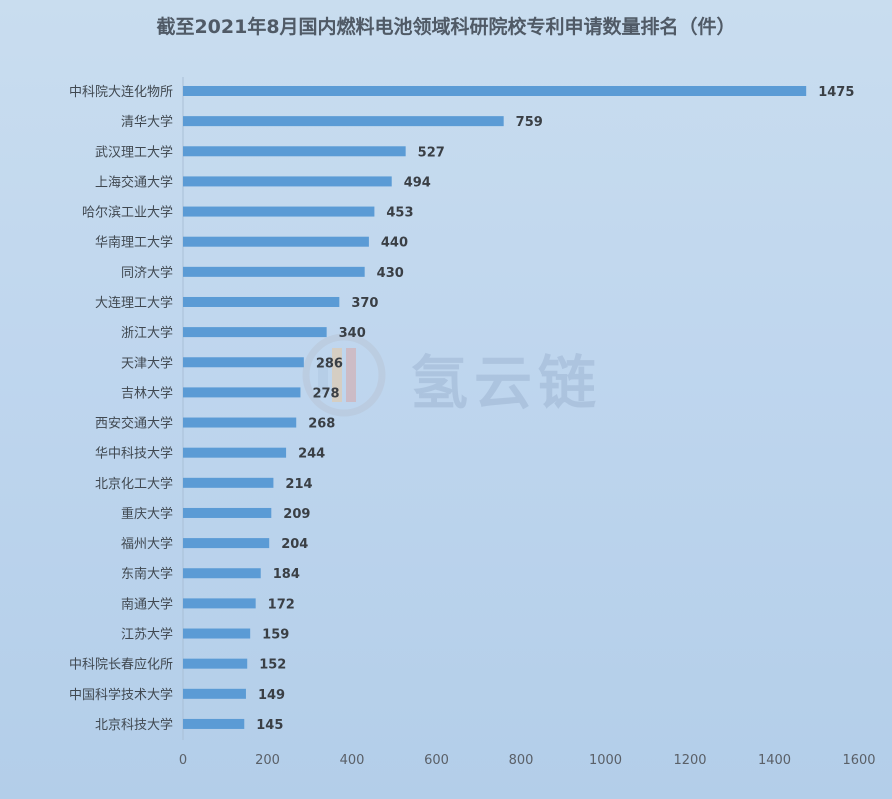 The image size is (892, 799). I want to click on data-label: 370, so click(364, 303).